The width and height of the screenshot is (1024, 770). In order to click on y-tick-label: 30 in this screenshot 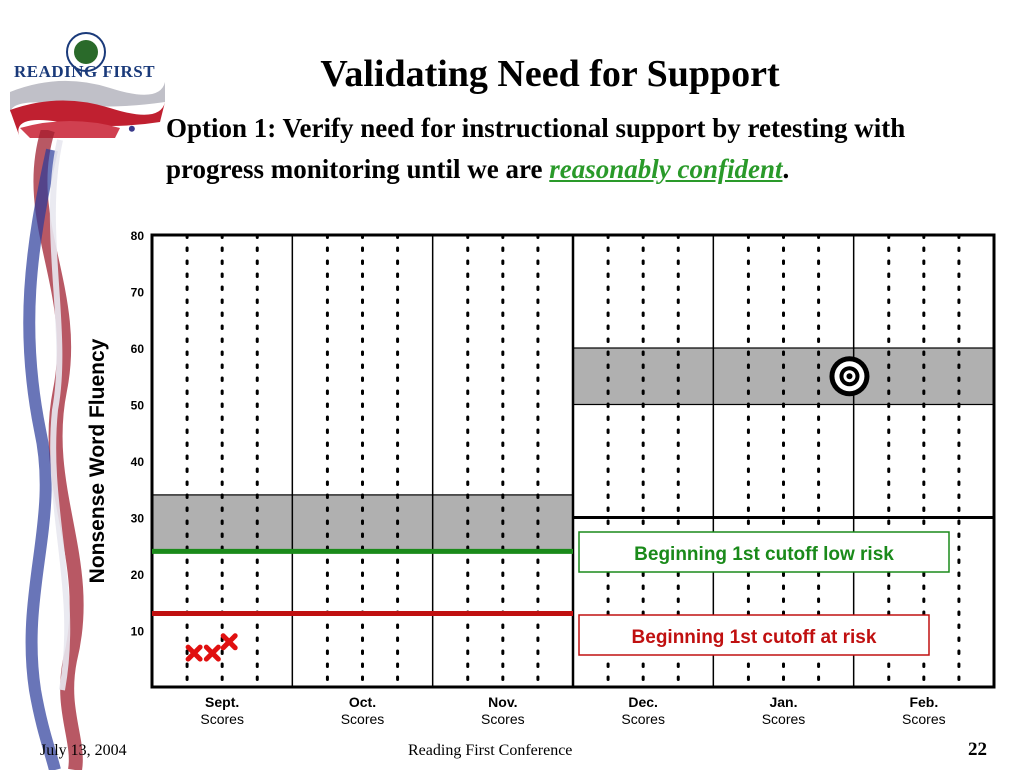, I will do `click(138, 519)`.